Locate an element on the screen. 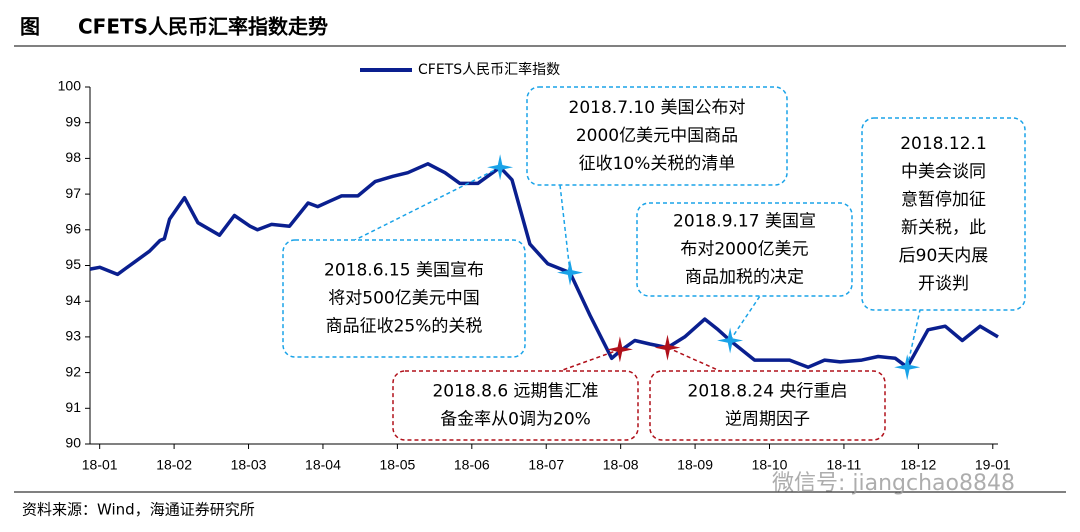 The height and width of the screenshot is (532, 1080). annotation-text: 将对500亿美元中国 is located at coordinates (403, 299).